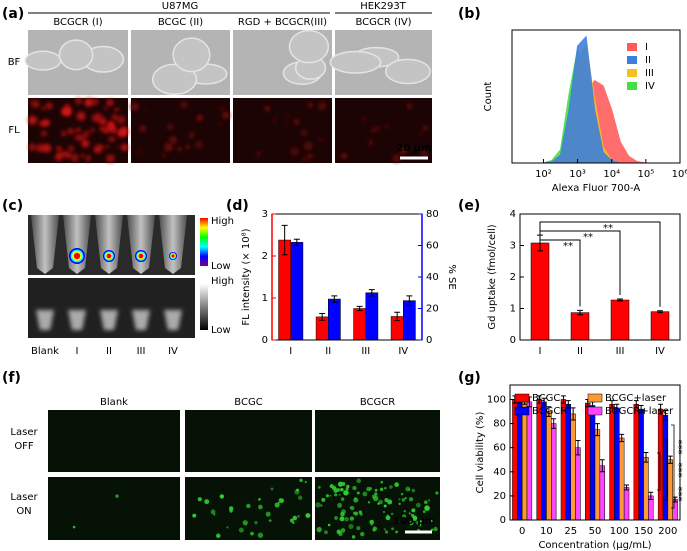 The image size is (687, 551). Describe the element at coordinates (682, 494) in the screenshot. I see `significance-label: ***` at that location.